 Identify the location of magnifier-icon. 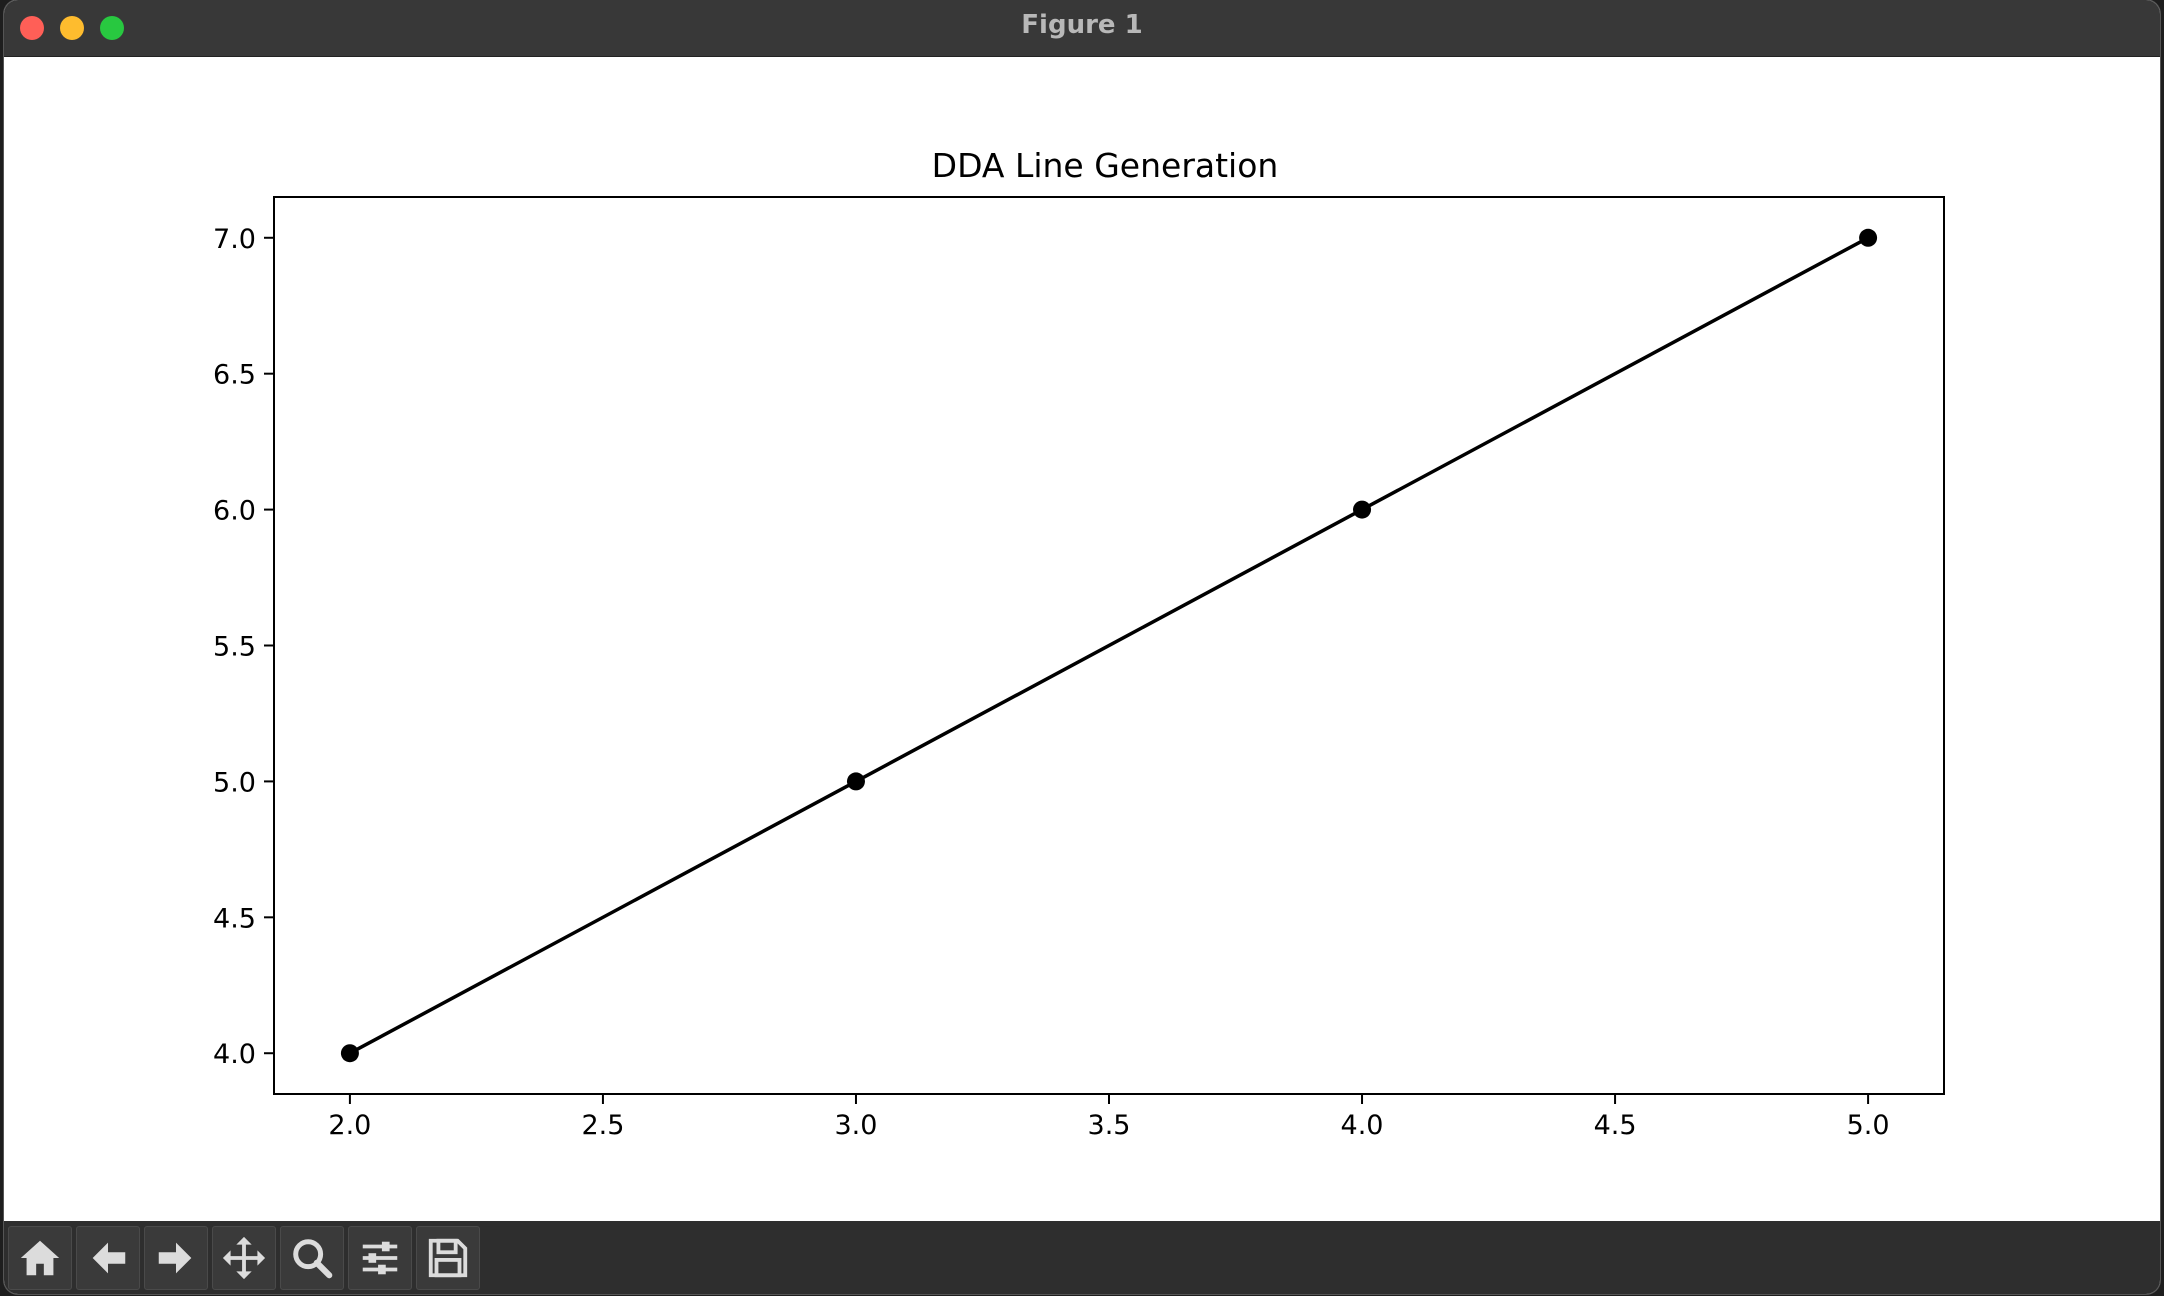
(313, 1259).